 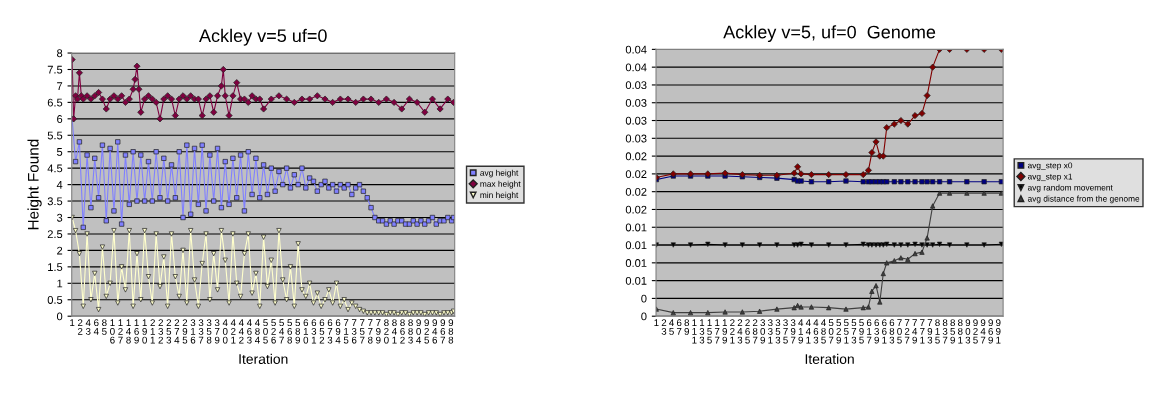 I want to click on x-tick-label: 1 4 8, so click(x=128, y=331).